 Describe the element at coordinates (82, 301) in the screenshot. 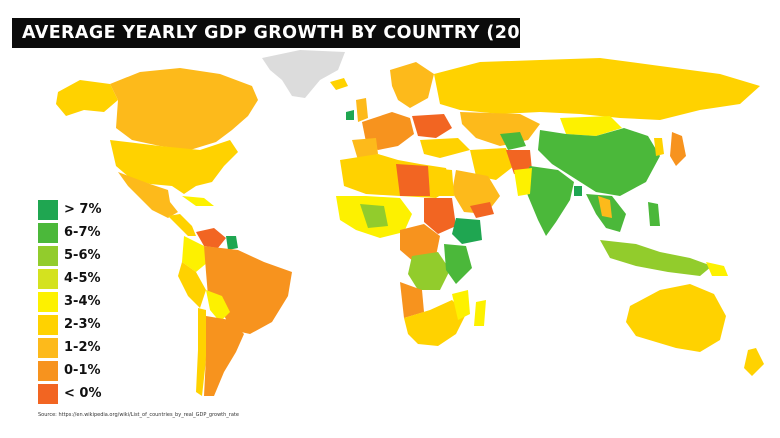

I see `legend-label: 3-4%` at that location.